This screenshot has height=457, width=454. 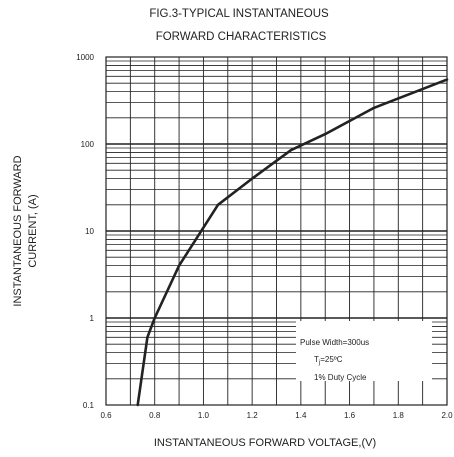 I want to click on annotation-box, so click(x=364, y=351).